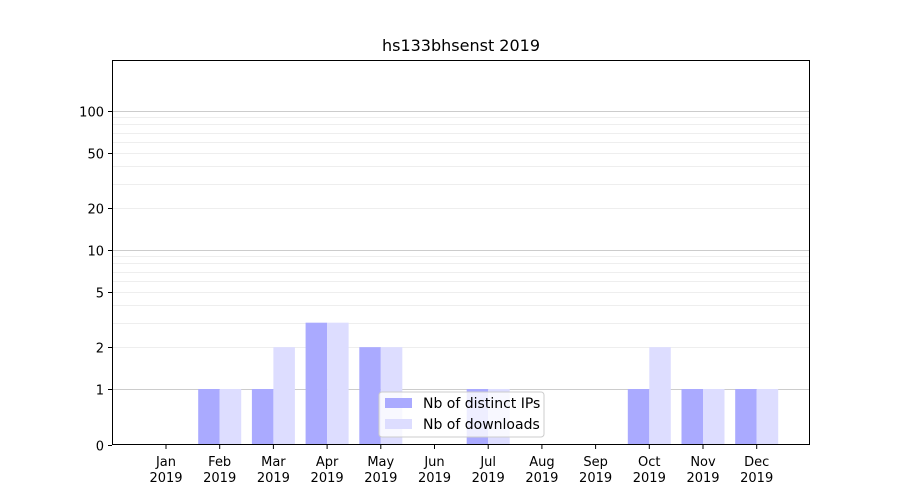 The height and width of the screenshot is (504, 900). What do you see at coordinates (595, 462) in the screenshot?
I see `x-tick-label-month: Sep` at bounding box center [595, 462].